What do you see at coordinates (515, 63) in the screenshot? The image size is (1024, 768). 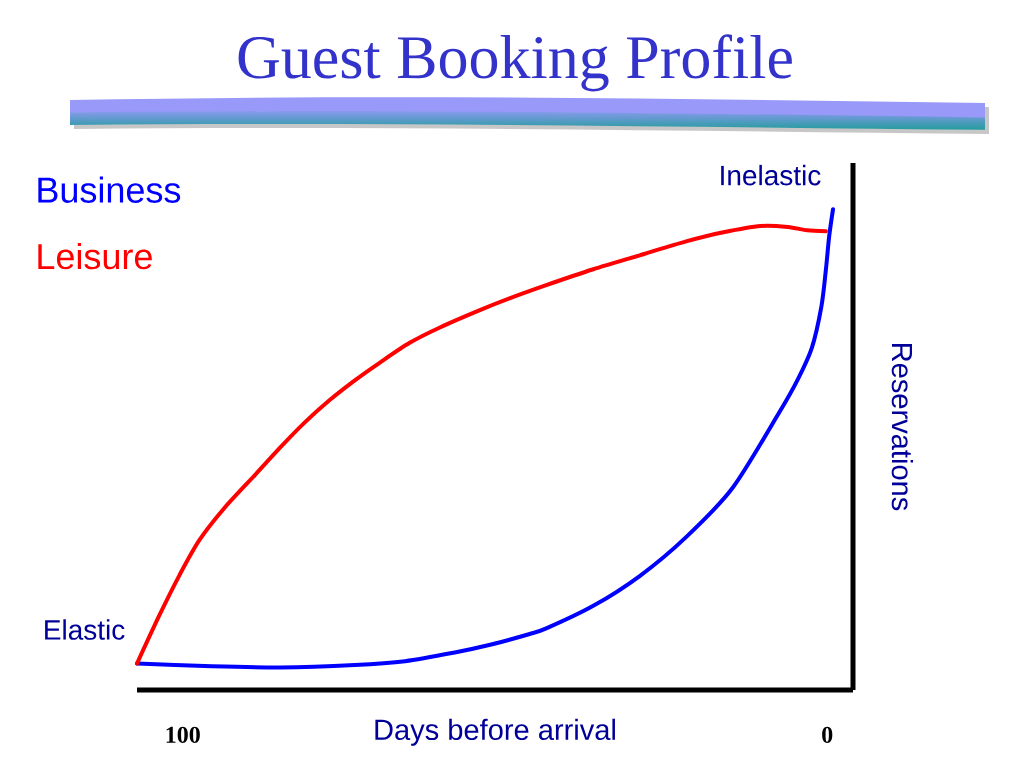 I see `chart-title: Guest Booking Profile` at bounding box center [515, 63].